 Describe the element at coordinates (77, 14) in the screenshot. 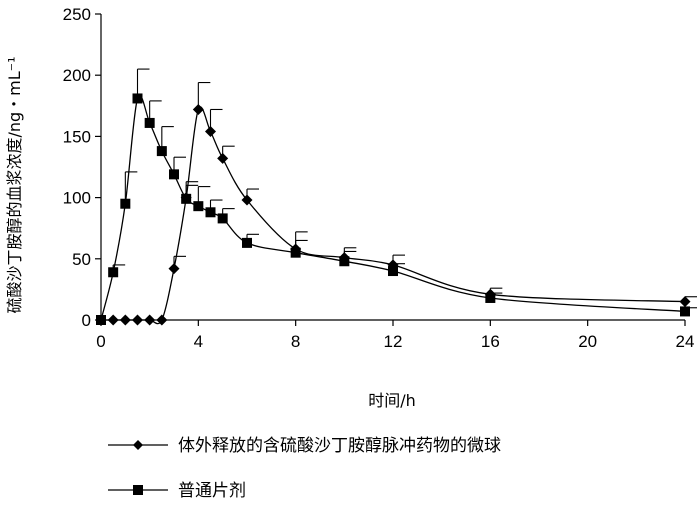

I see `y-tick-label: 250` at that location.